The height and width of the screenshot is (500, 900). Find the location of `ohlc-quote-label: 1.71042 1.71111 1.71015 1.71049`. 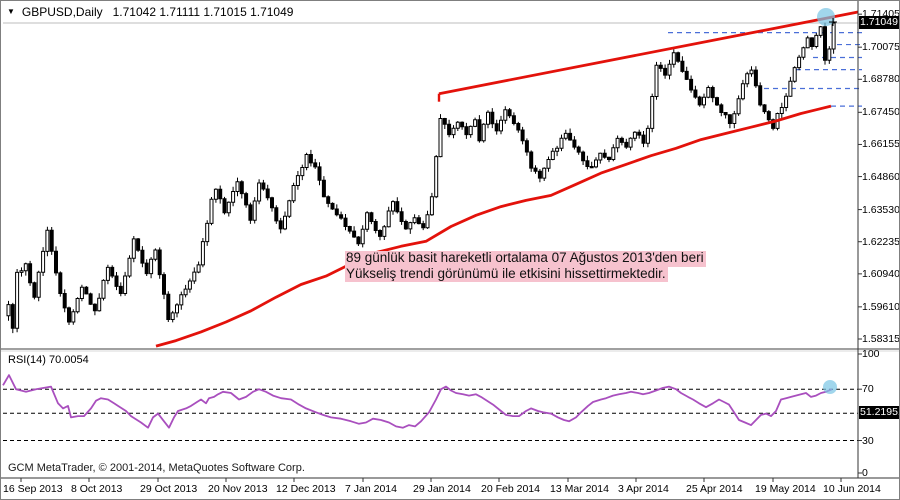

ohlc-quote-label: 1.71042 1.71111 1.71015 1.71049 is located at coordinates (203, 12).